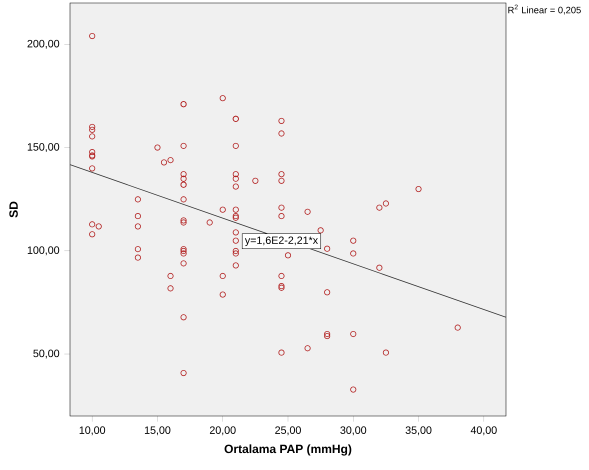  I want to click on x-axis-title: Ortalama PAP (mmHg), so click(288, 450).